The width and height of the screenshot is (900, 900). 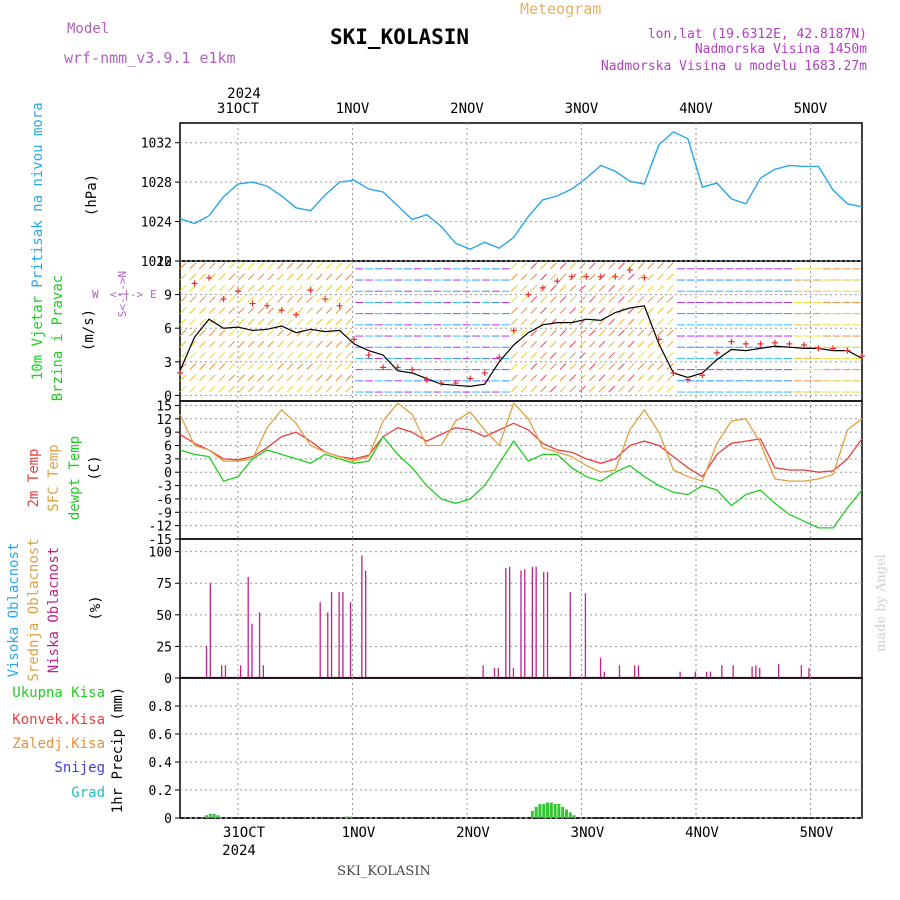 I want to click on y-tick-label: 9, so click(x=168, y=296).